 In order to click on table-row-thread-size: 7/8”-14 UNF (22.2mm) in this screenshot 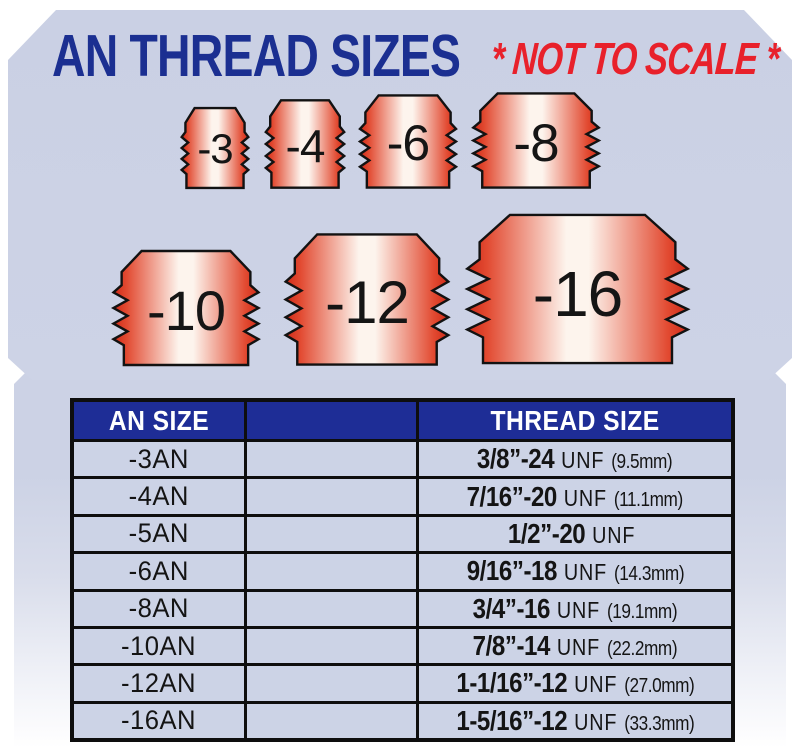, I will do `click(575, 646)`.